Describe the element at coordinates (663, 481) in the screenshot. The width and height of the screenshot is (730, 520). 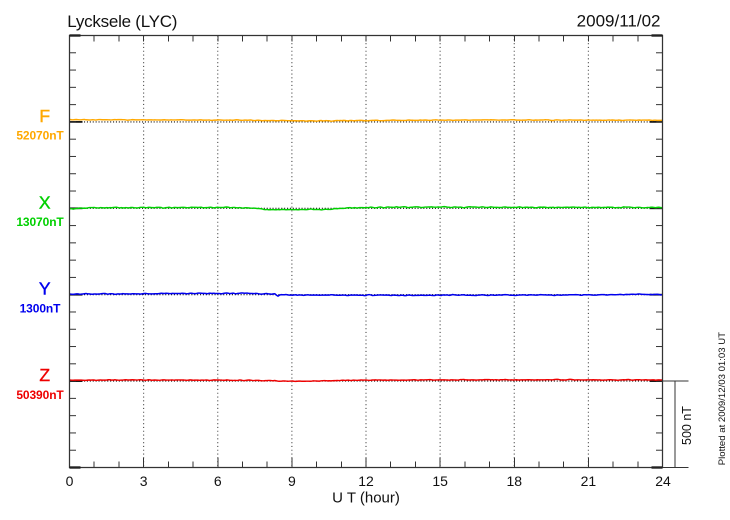
I see `svg-text: 24` at that location.